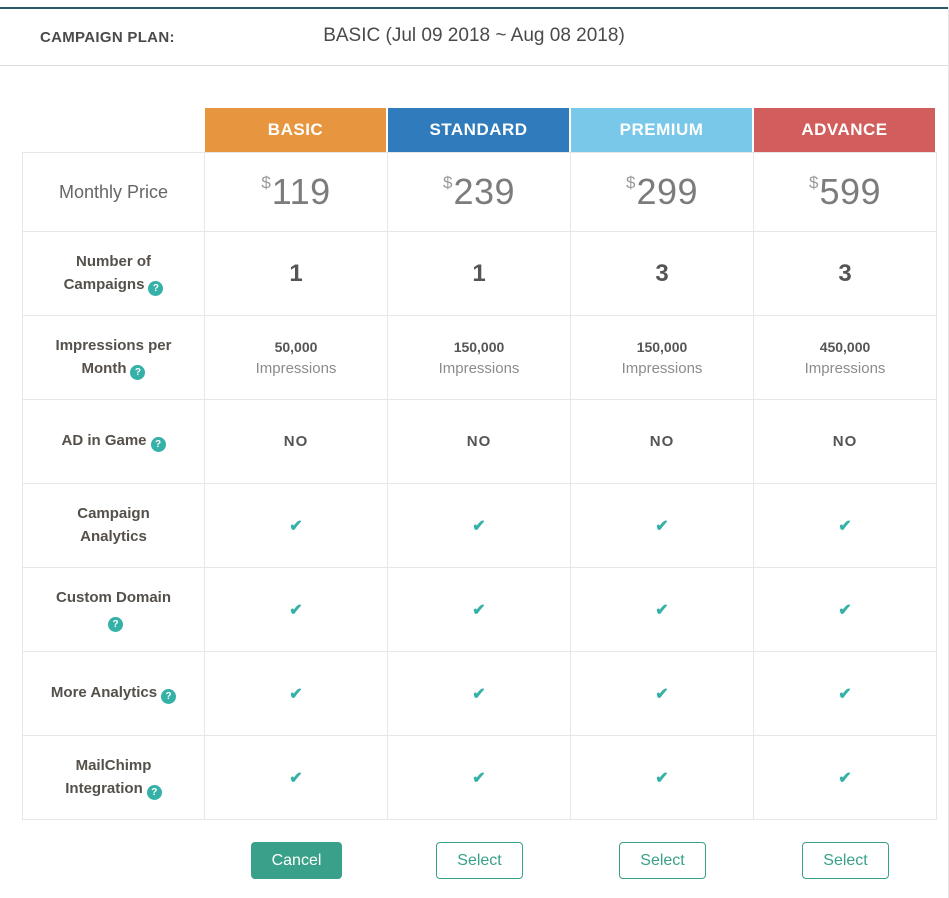 This screenshot has width=949, height=898. Describe the element at coordinates (113, 442) in the screenshot. I see `feature-label-ad-in-game: AD in Game?` at that location.